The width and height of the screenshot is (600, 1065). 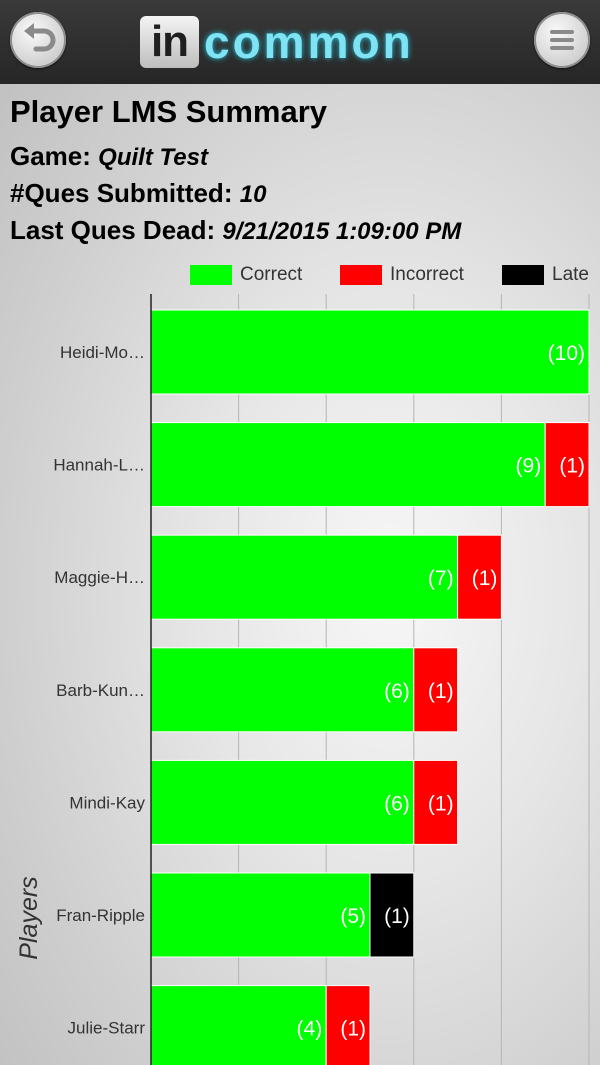 What do you see at coordinates (211, 275) in the screenshot?
I see `legend-swatch-correct` at bounding box center [211, 275].